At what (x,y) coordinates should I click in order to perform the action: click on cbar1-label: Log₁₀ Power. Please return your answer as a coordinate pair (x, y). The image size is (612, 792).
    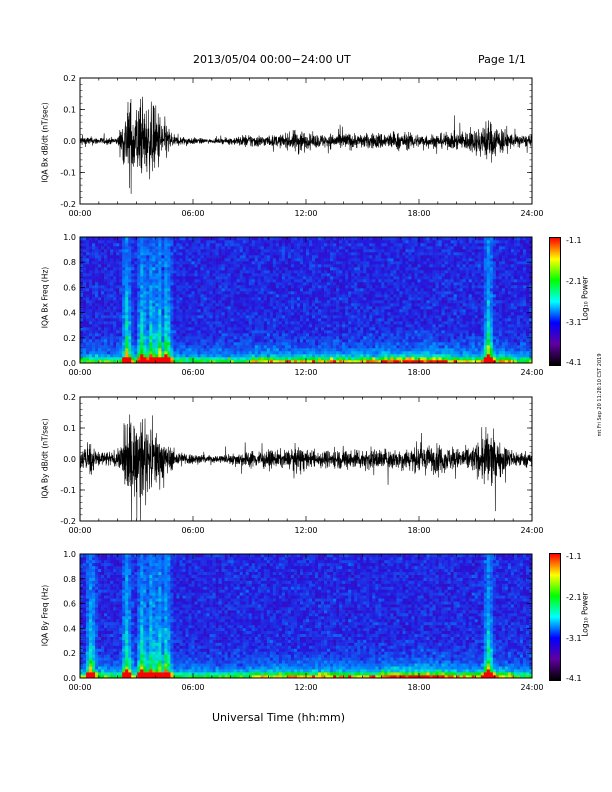
    Looking at the image, I should click on (585, 298).